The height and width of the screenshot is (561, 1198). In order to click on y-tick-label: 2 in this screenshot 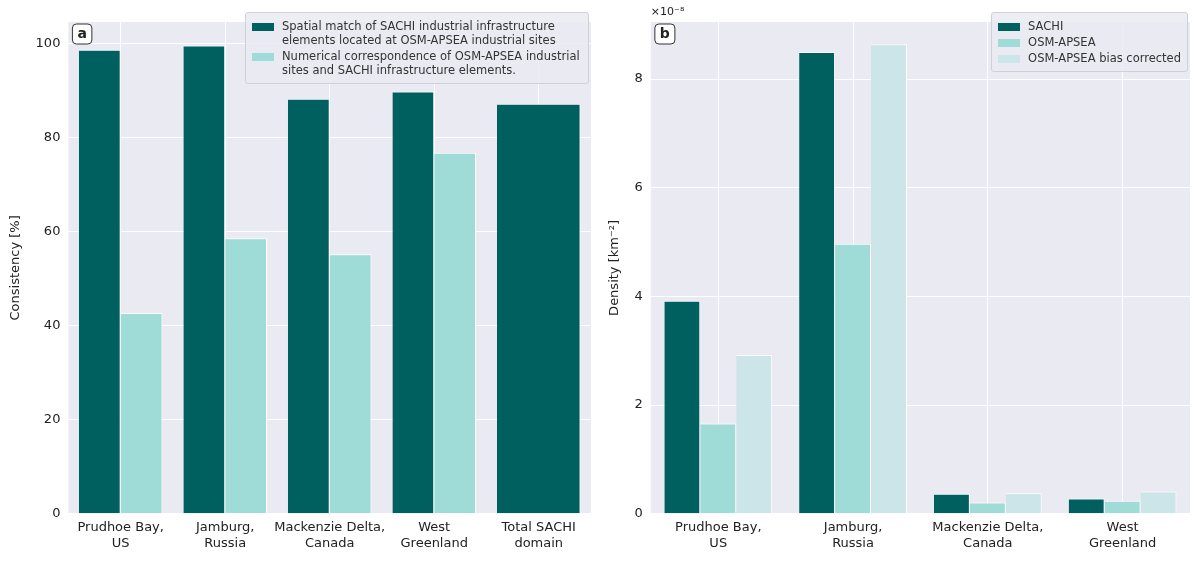, I will do `click(638, 404)`.